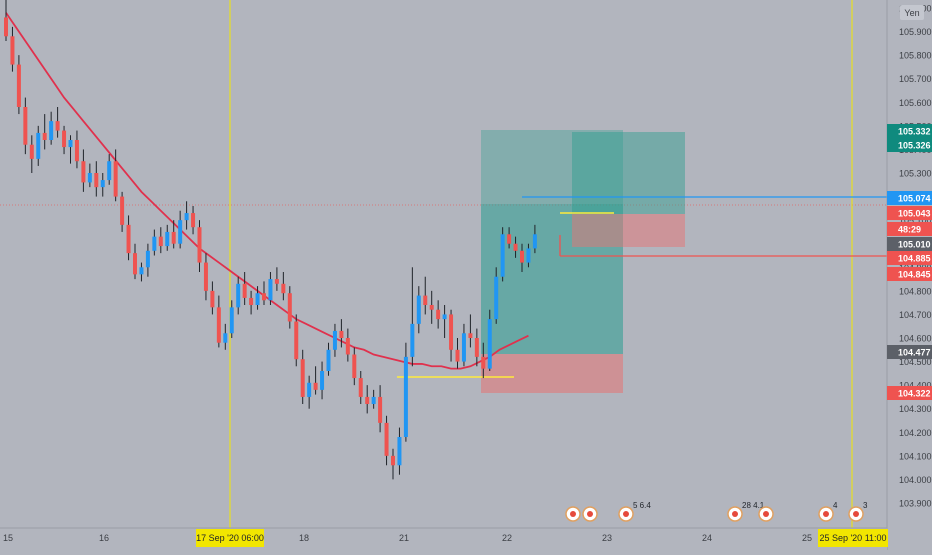 This screenshot has width=932, height=555. I want to click on price-tick-label: 104.500, so click(915, 362).